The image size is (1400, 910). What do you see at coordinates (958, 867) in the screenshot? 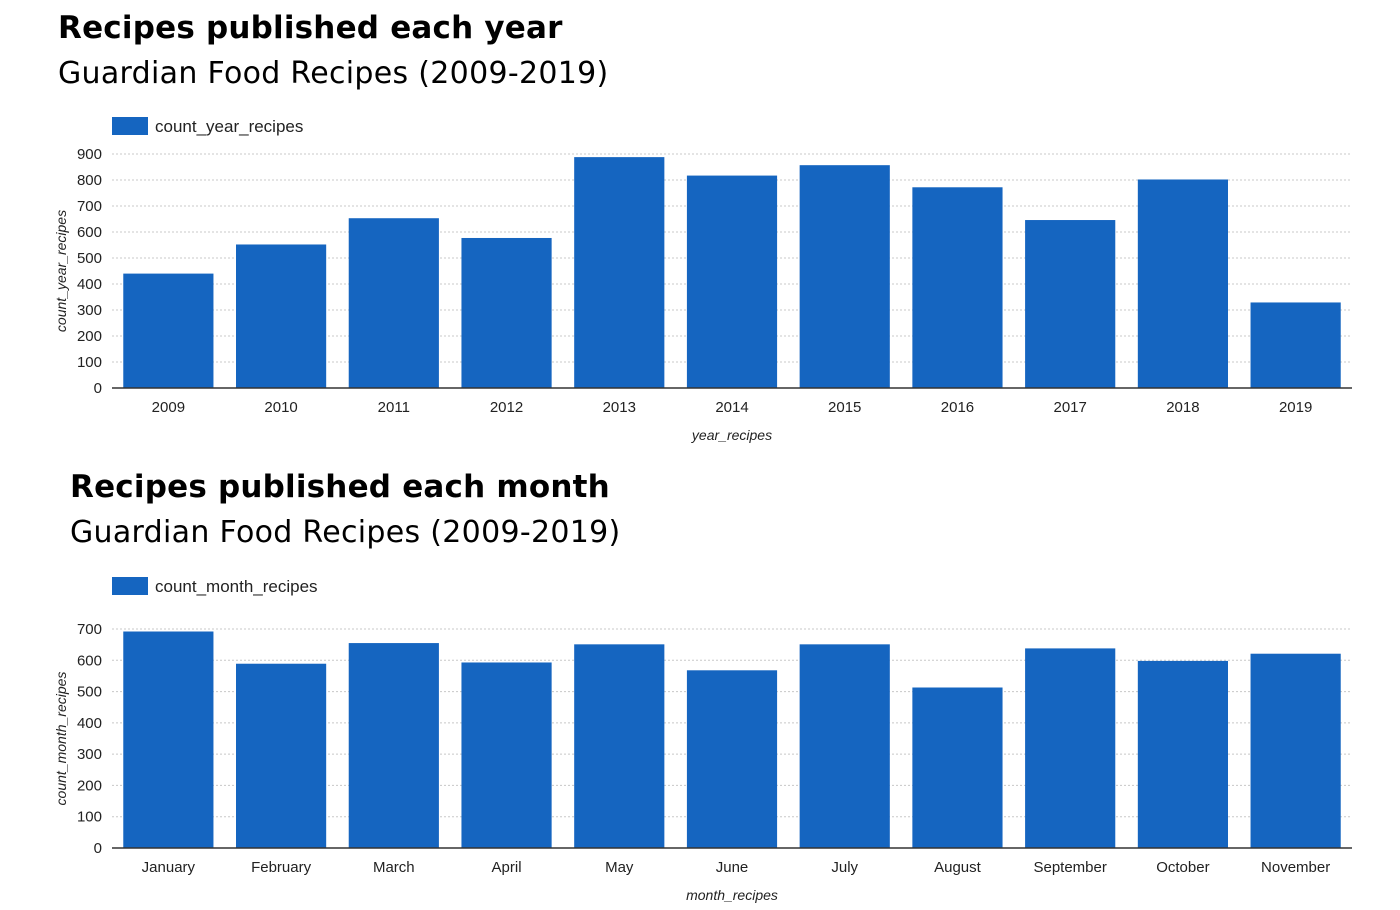
I see `x-tick-label: August` at bounding box center [958, 867].